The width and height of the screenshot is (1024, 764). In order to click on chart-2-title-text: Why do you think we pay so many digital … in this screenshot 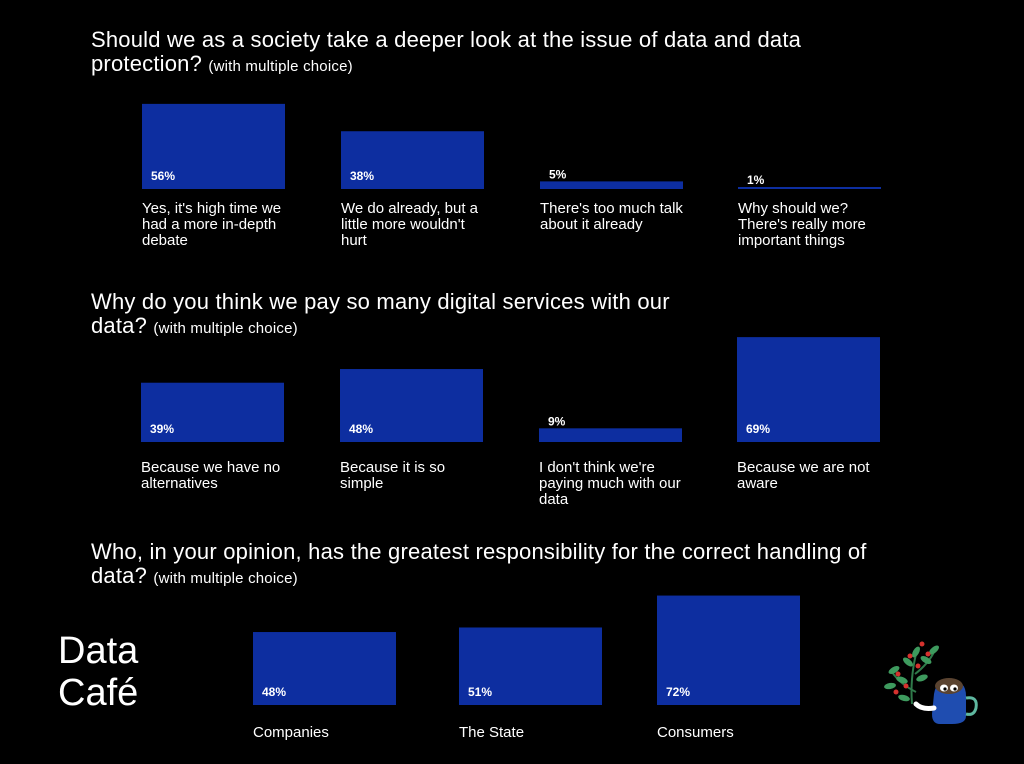, I will do `click(380, 313)`.